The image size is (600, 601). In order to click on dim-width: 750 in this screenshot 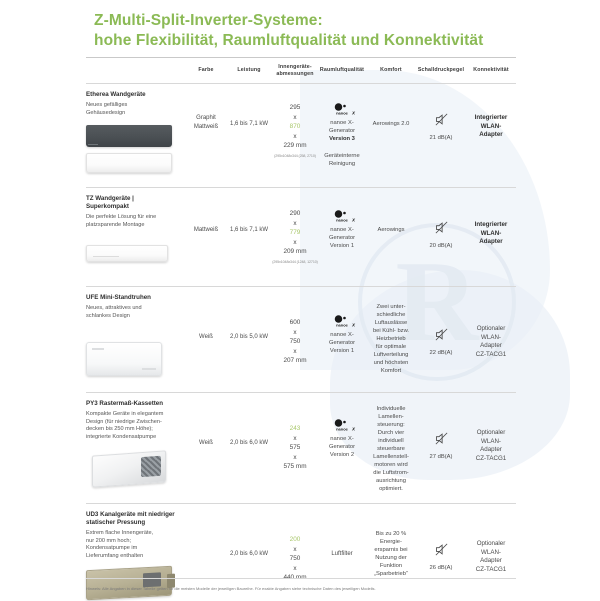, I will do `click(295, 558)`.